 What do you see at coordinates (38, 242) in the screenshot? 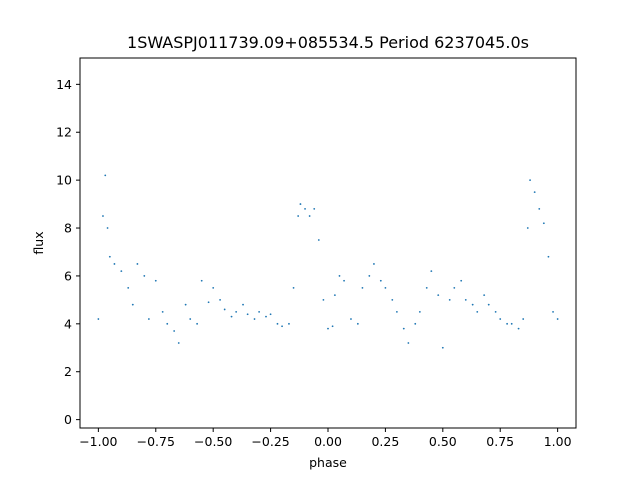
I see `y-axis-label: flux` at bounding box center [38, 242].